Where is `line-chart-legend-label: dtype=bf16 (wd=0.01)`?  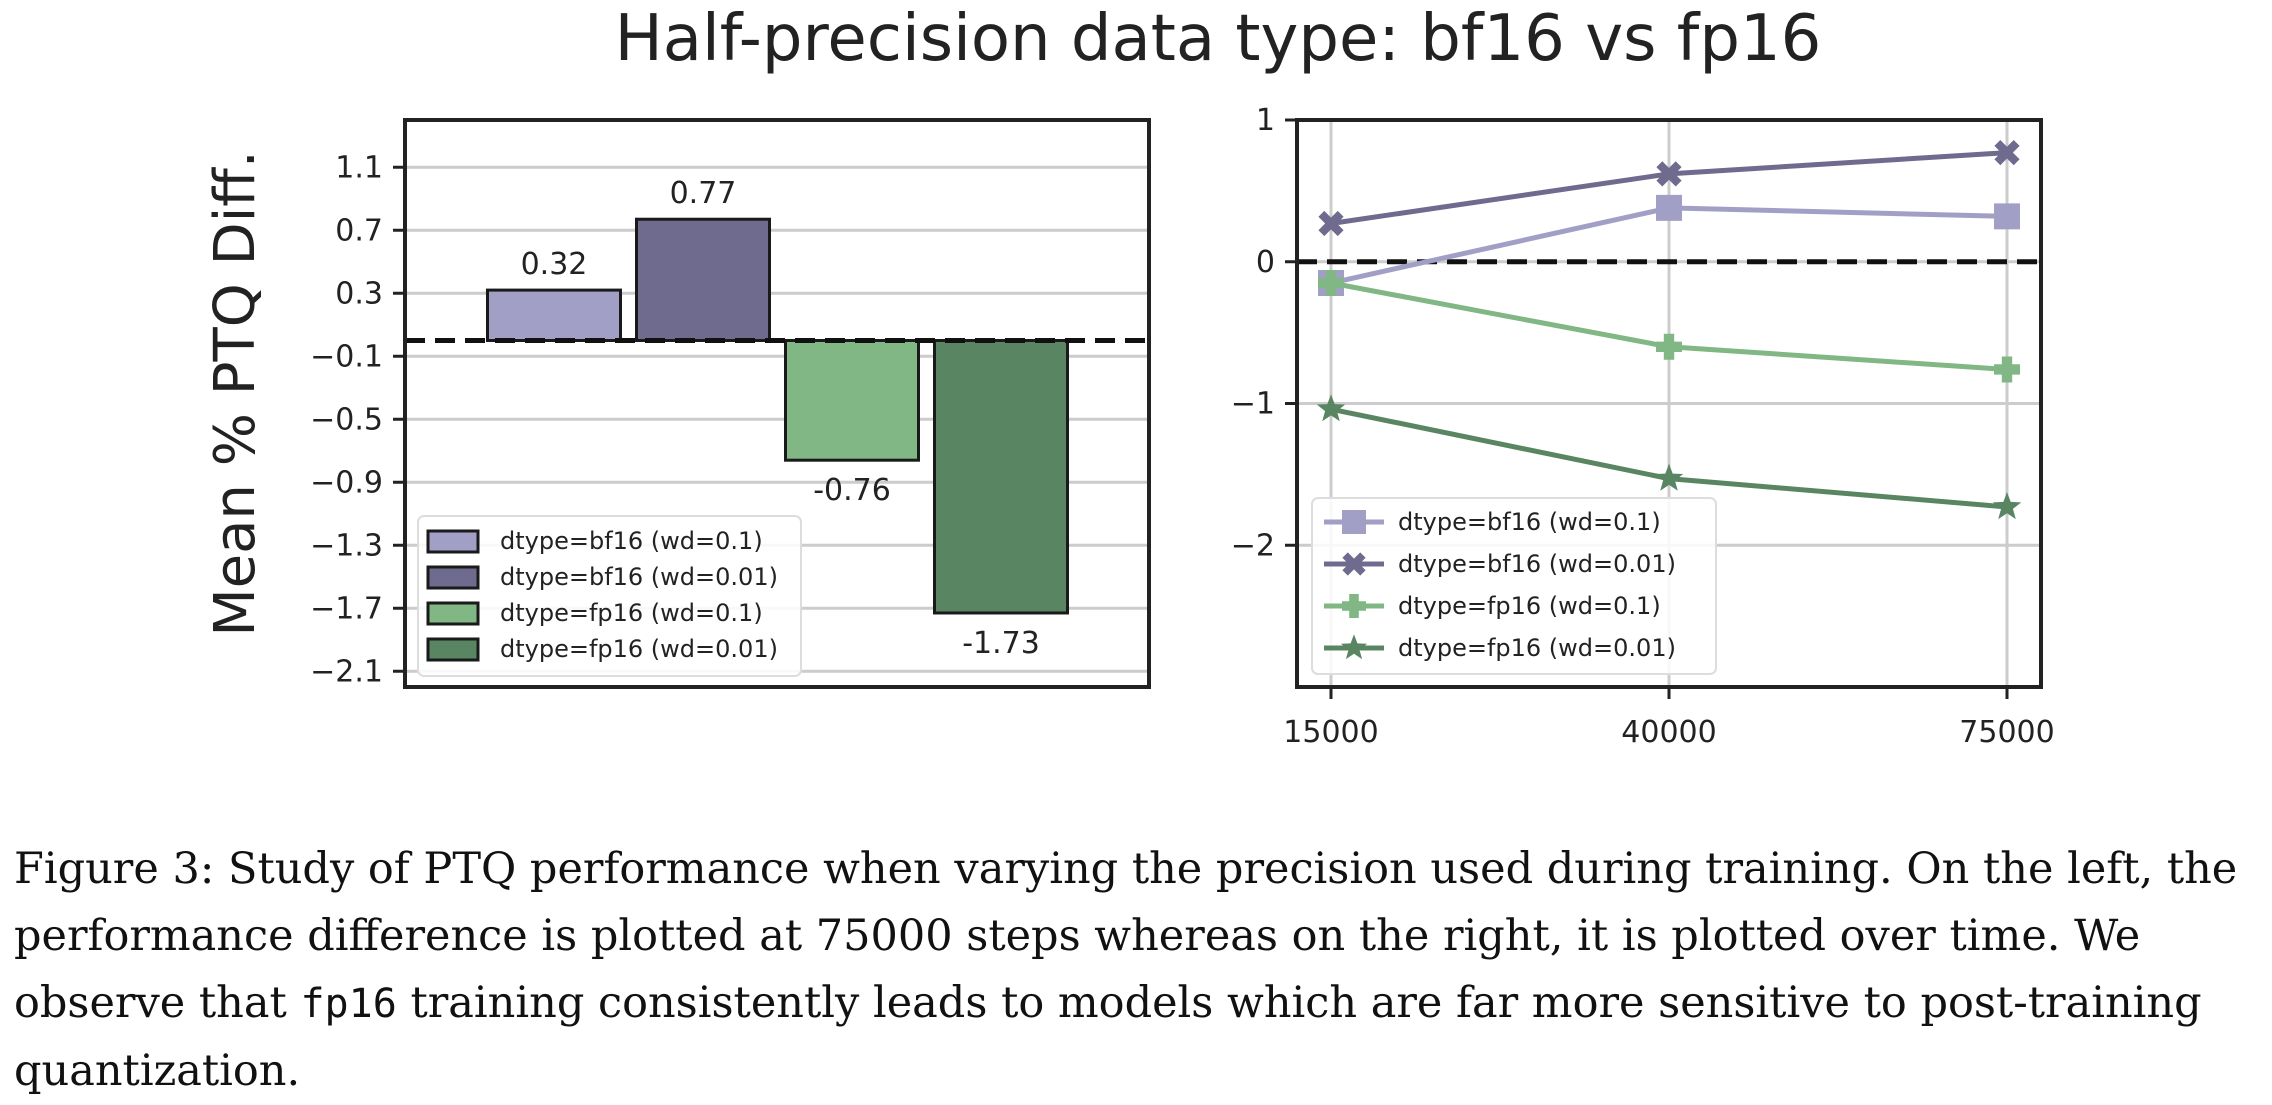 line-chart-legend-label: dtype=bf16 (wd=0.01) is located at coordinates (1537, 564).